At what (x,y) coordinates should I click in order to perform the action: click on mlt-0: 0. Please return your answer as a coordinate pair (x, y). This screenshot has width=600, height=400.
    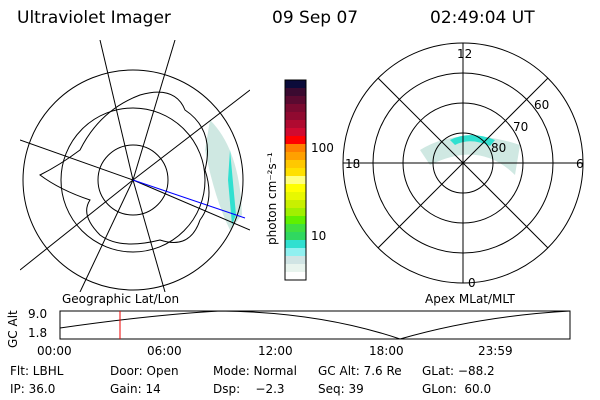
    Looking at the image, I should click on (472, 283).